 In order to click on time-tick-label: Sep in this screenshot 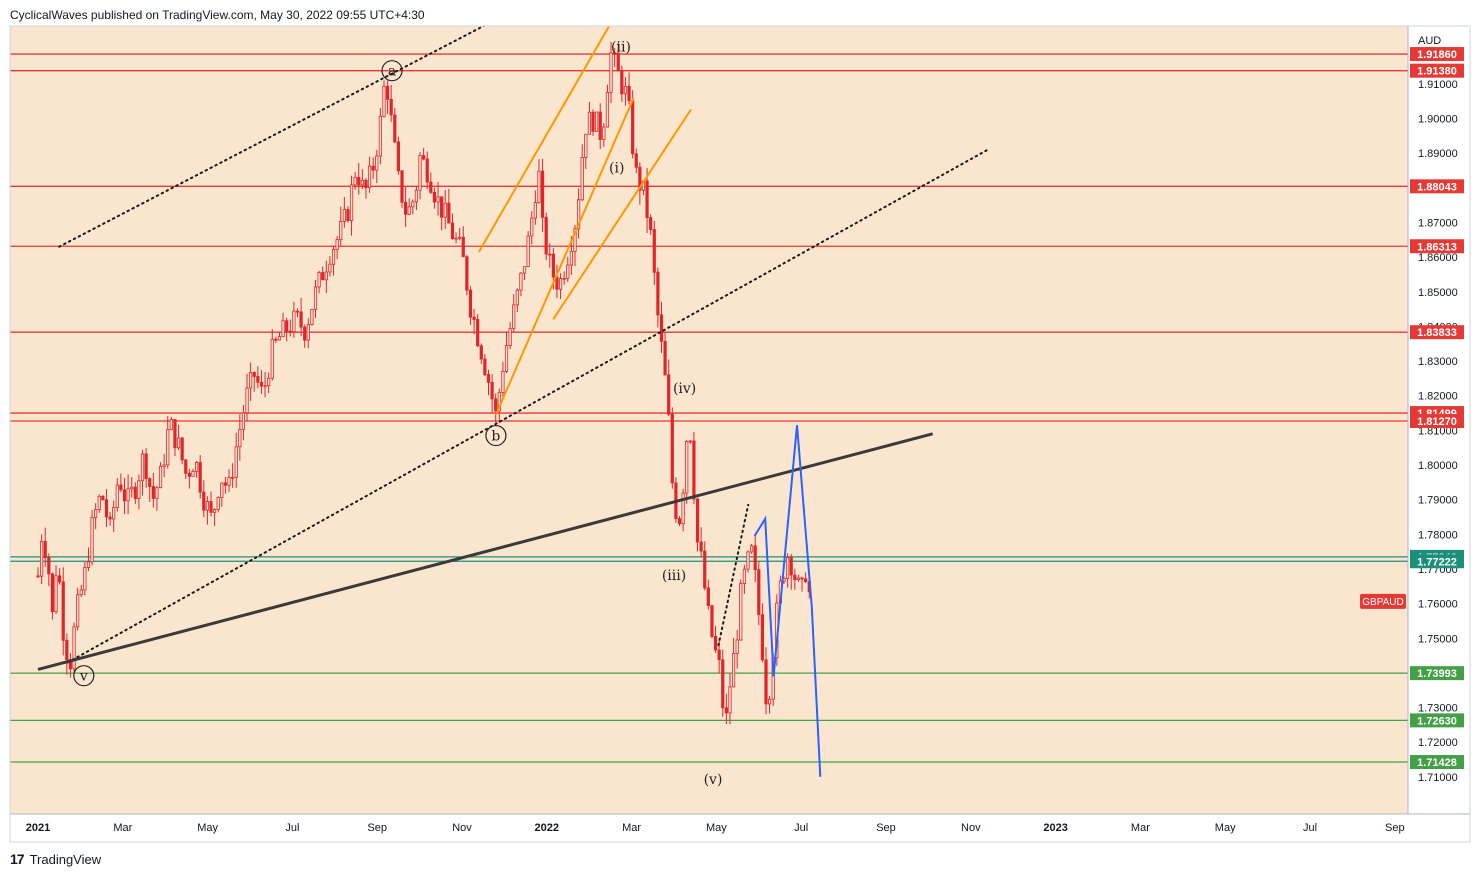, I will do `click(886, 828)`.